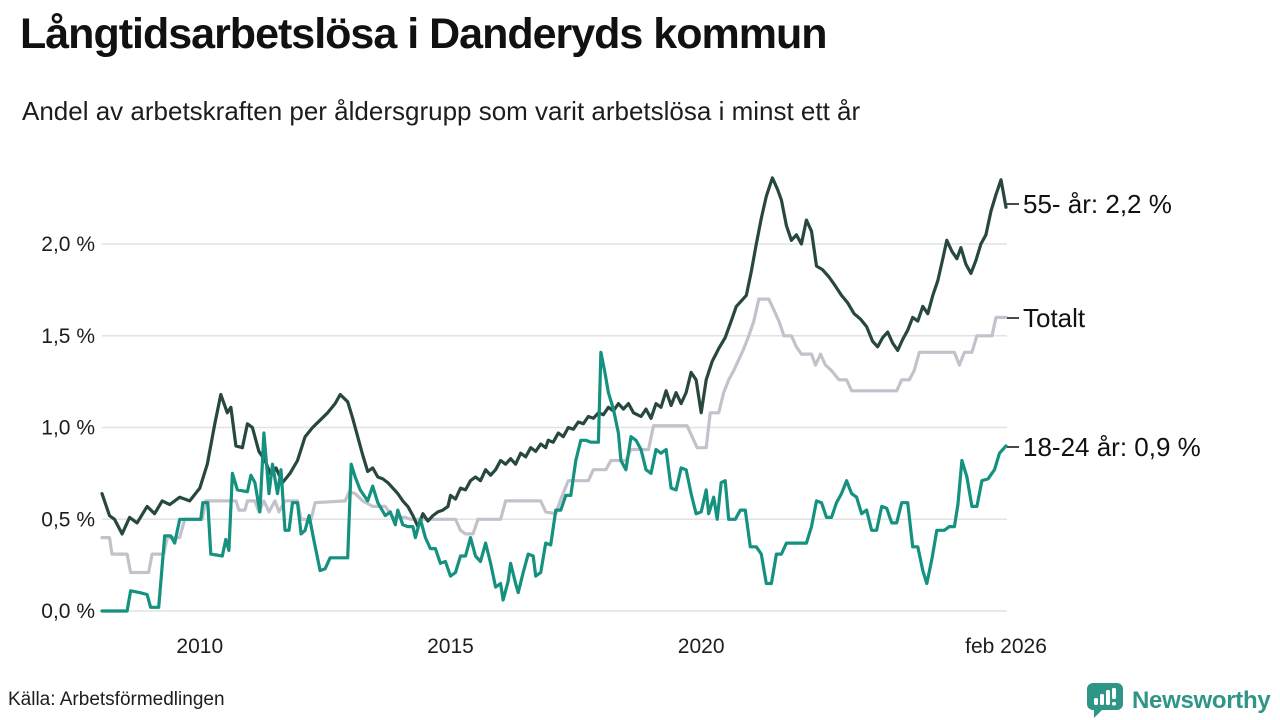 This screenshot has width=1280, height=720. What do you see at coordinates (701, 646) in the screenshot?
I see `x-axis-tick-label: 2020` at bounding box center [701, 646].